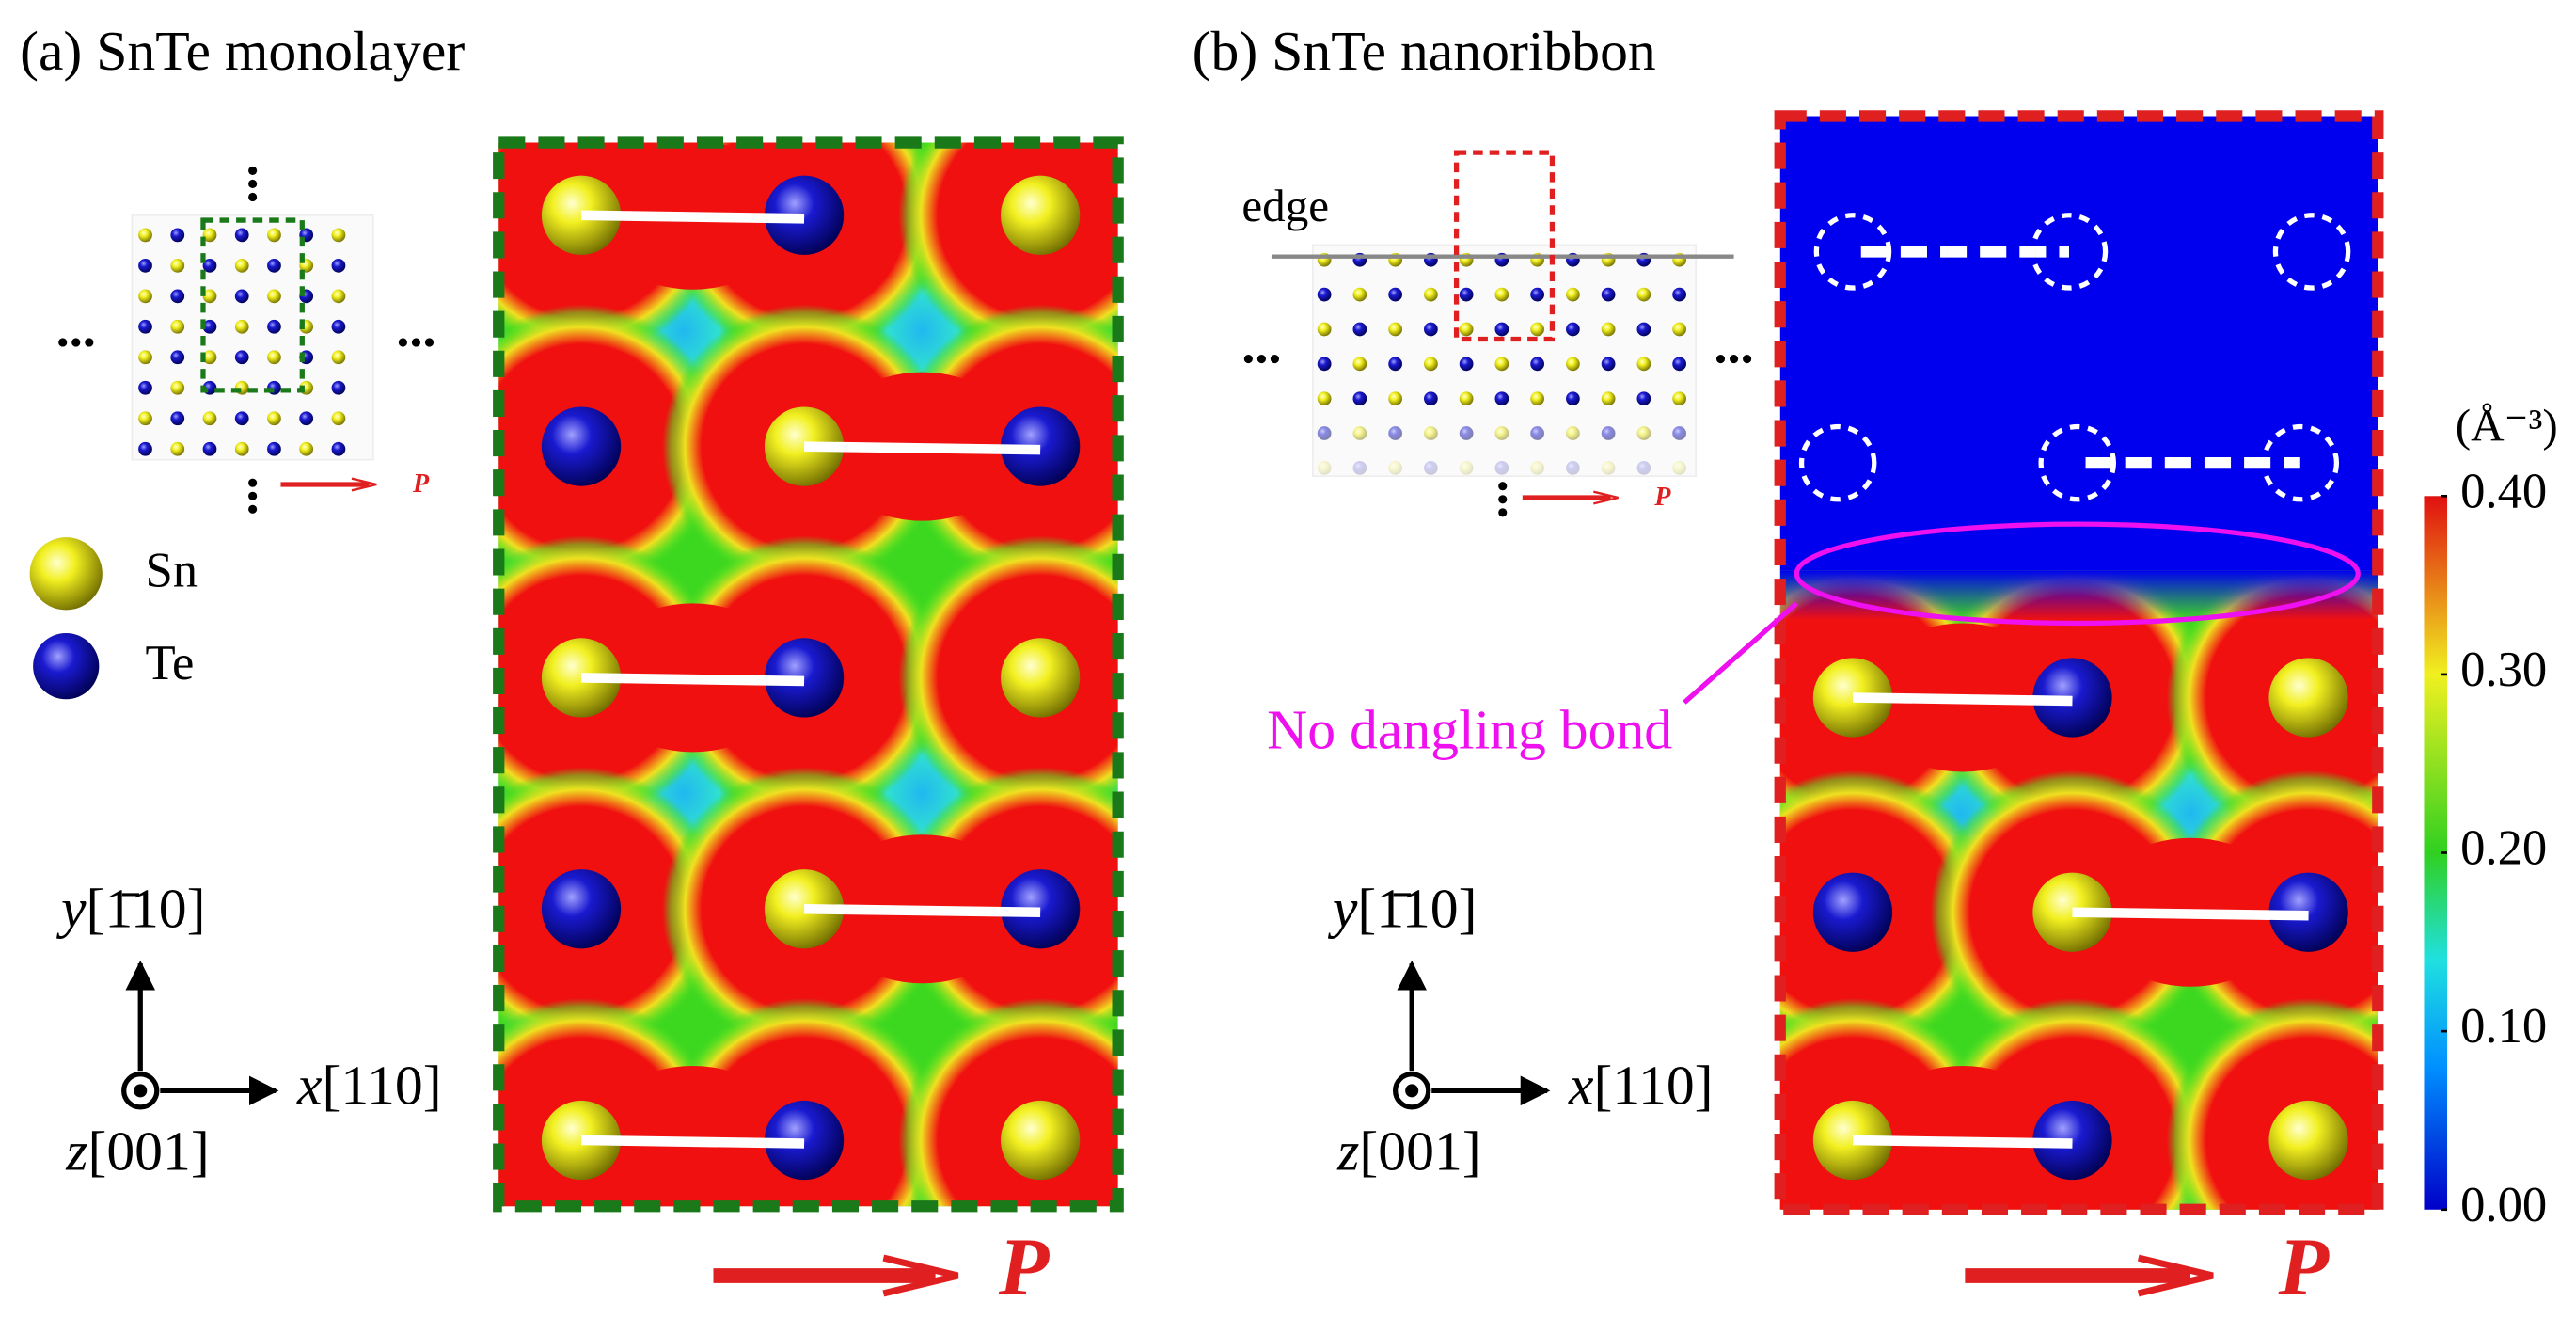  What do you see at coordinates (2078, 343) in the screenshot?
I see `vacuum` at bounding box center [2078, 343].